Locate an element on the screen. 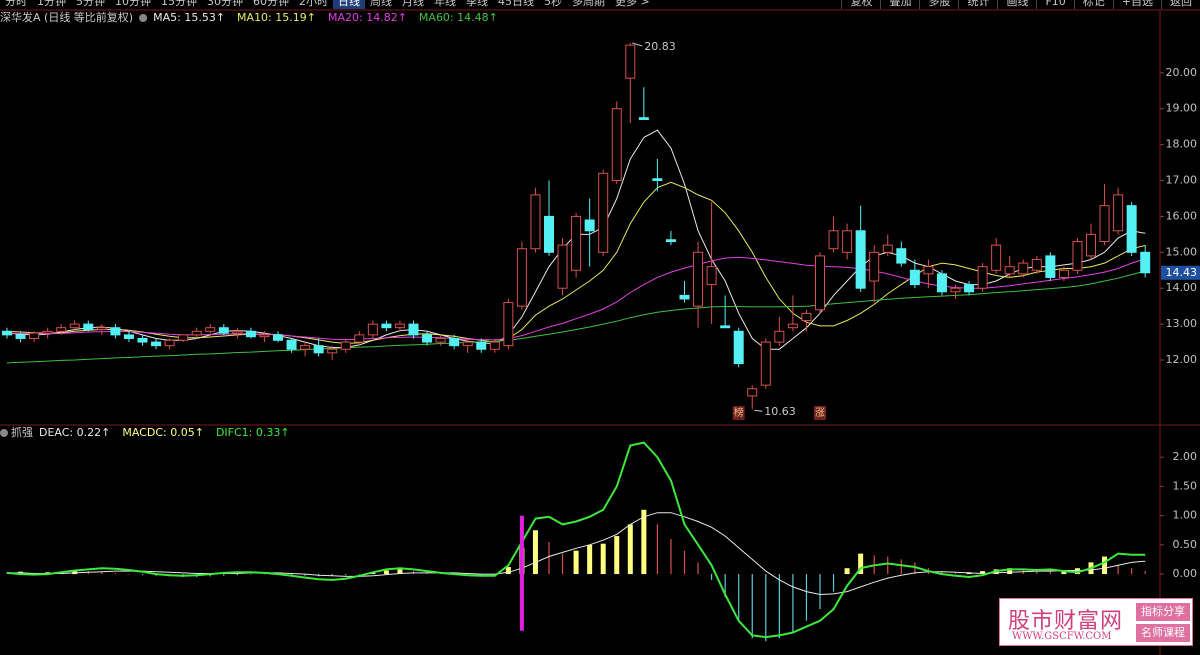 Image resolution: width=1200 pixels, height=655 pixels. marker: 涨 is located at coordinates (820, 413).